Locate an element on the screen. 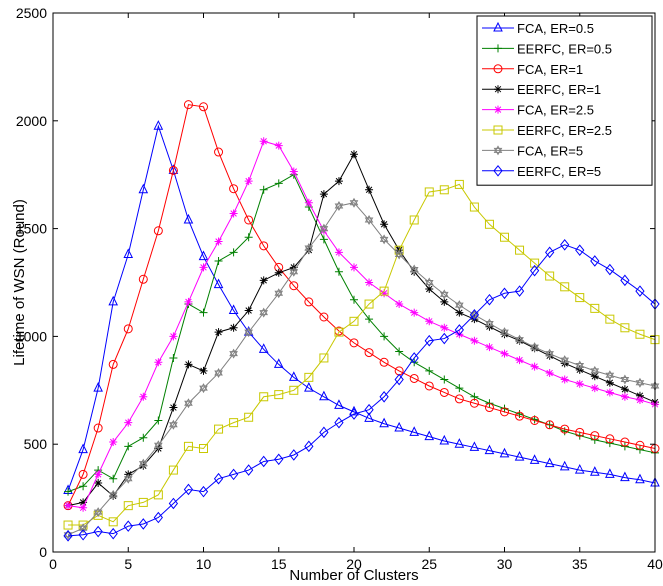 Image resolution: width=663 pixels, height=586 pixels. legend-item: FCA, ER=5 is located at coordinates (532, 150).